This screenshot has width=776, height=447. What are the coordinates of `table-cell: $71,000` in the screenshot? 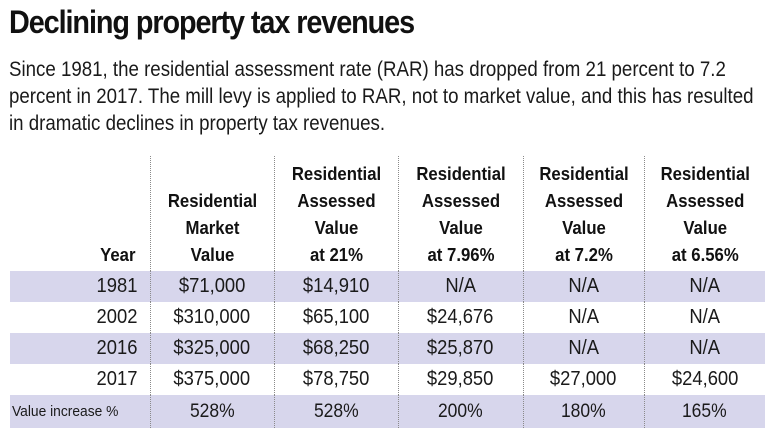 It's located at (212, 286).